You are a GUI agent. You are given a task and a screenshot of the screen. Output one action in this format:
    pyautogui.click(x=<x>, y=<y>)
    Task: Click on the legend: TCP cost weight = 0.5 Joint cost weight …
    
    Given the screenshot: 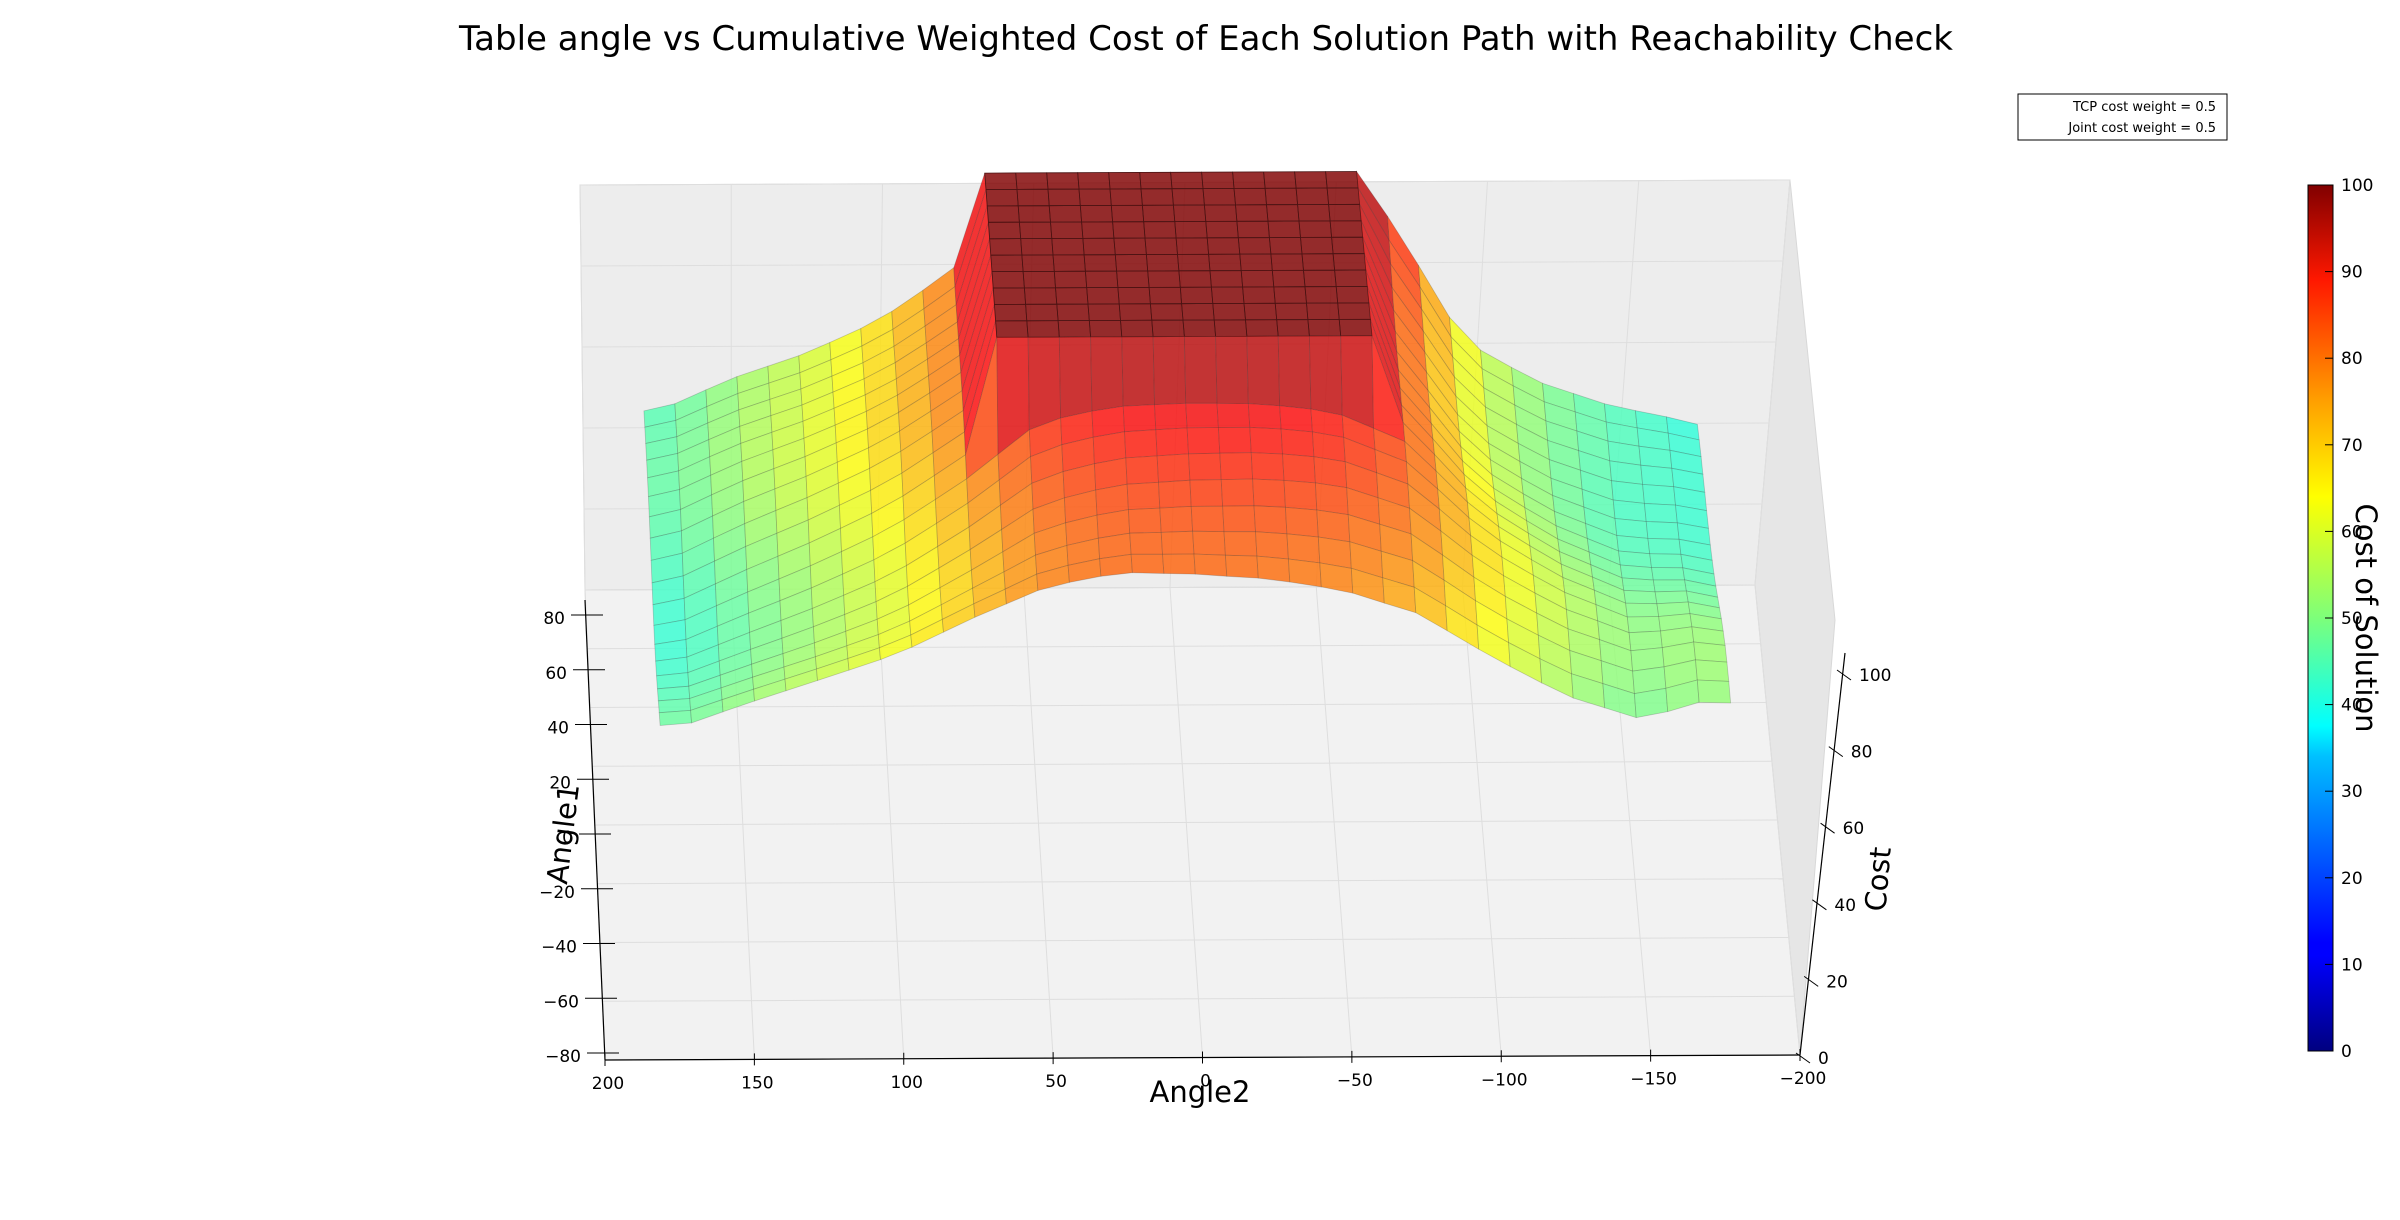 What is the action you would take?
    pyautogui.click(x=2122, y=117)
    